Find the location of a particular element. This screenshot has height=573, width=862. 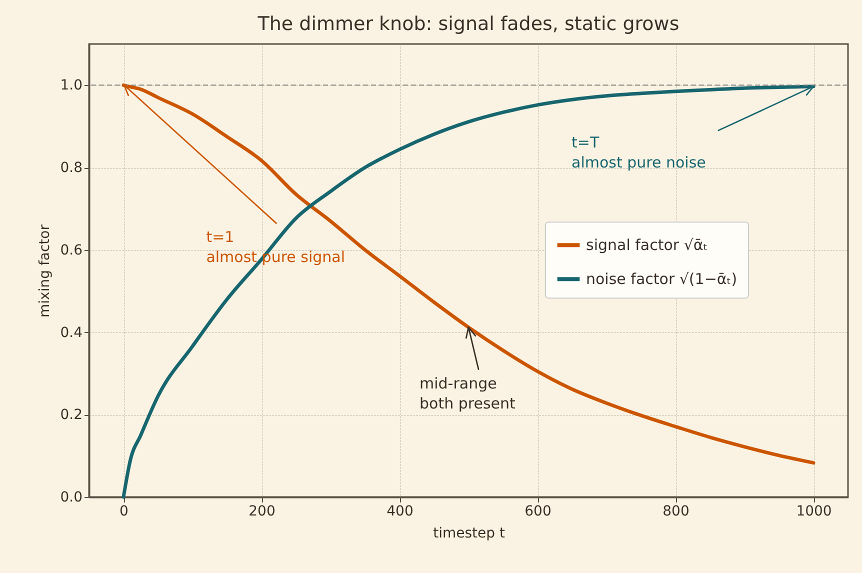

x-axis-title: timestep t is located at coordinates (469, 534).